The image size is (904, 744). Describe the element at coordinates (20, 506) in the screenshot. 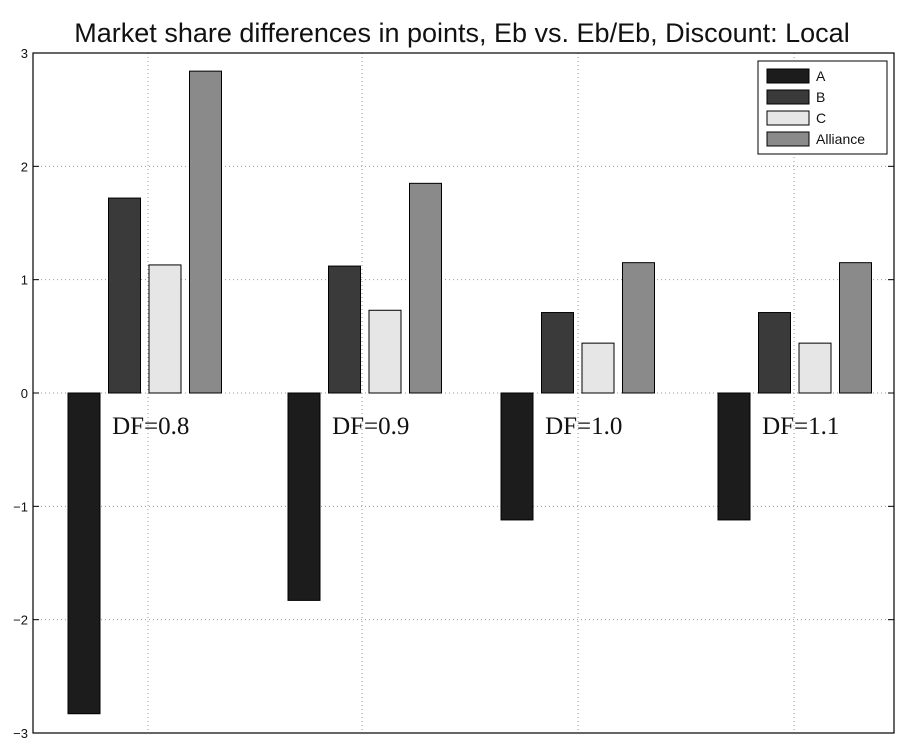

I see `y-tick-label-3: −1` at that location.